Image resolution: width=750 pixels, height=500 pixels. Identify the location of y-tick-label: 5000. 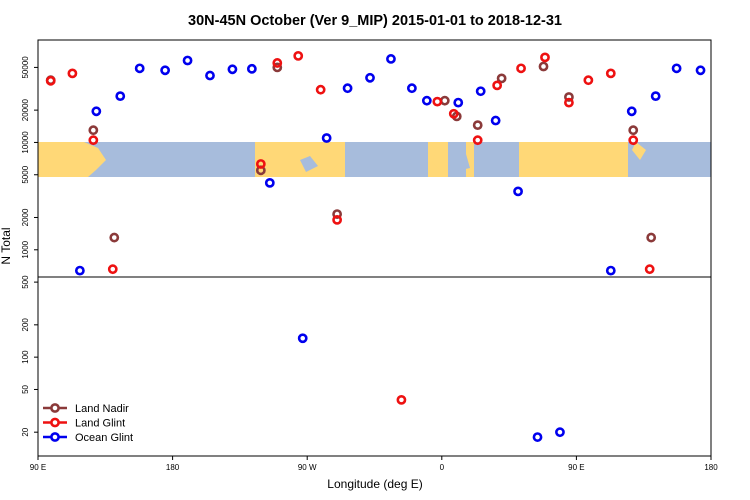
(25, 174).